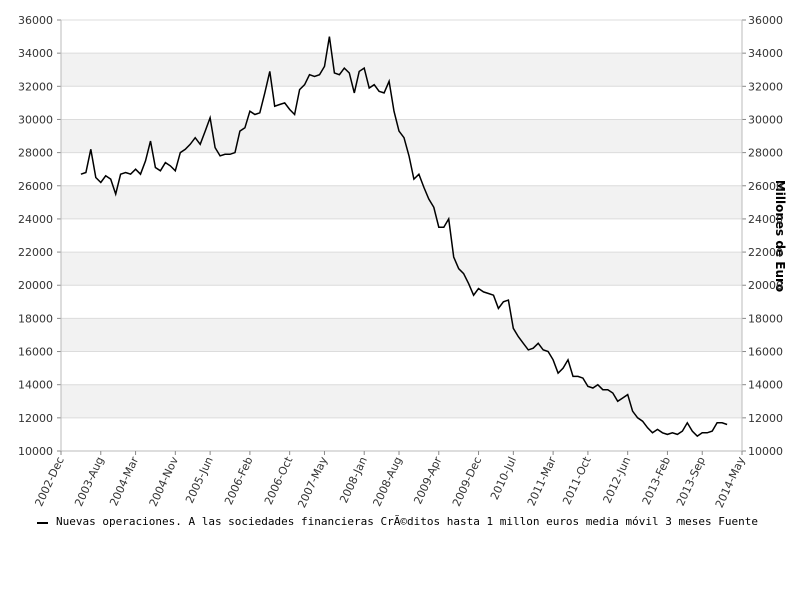 Image resolution: width=800 pixels, height=600 pixels. What do you see at coordinates (765, 418) in the screenshot?
I see `y2-tick-label: 12000` at bounding box center [765, 418].